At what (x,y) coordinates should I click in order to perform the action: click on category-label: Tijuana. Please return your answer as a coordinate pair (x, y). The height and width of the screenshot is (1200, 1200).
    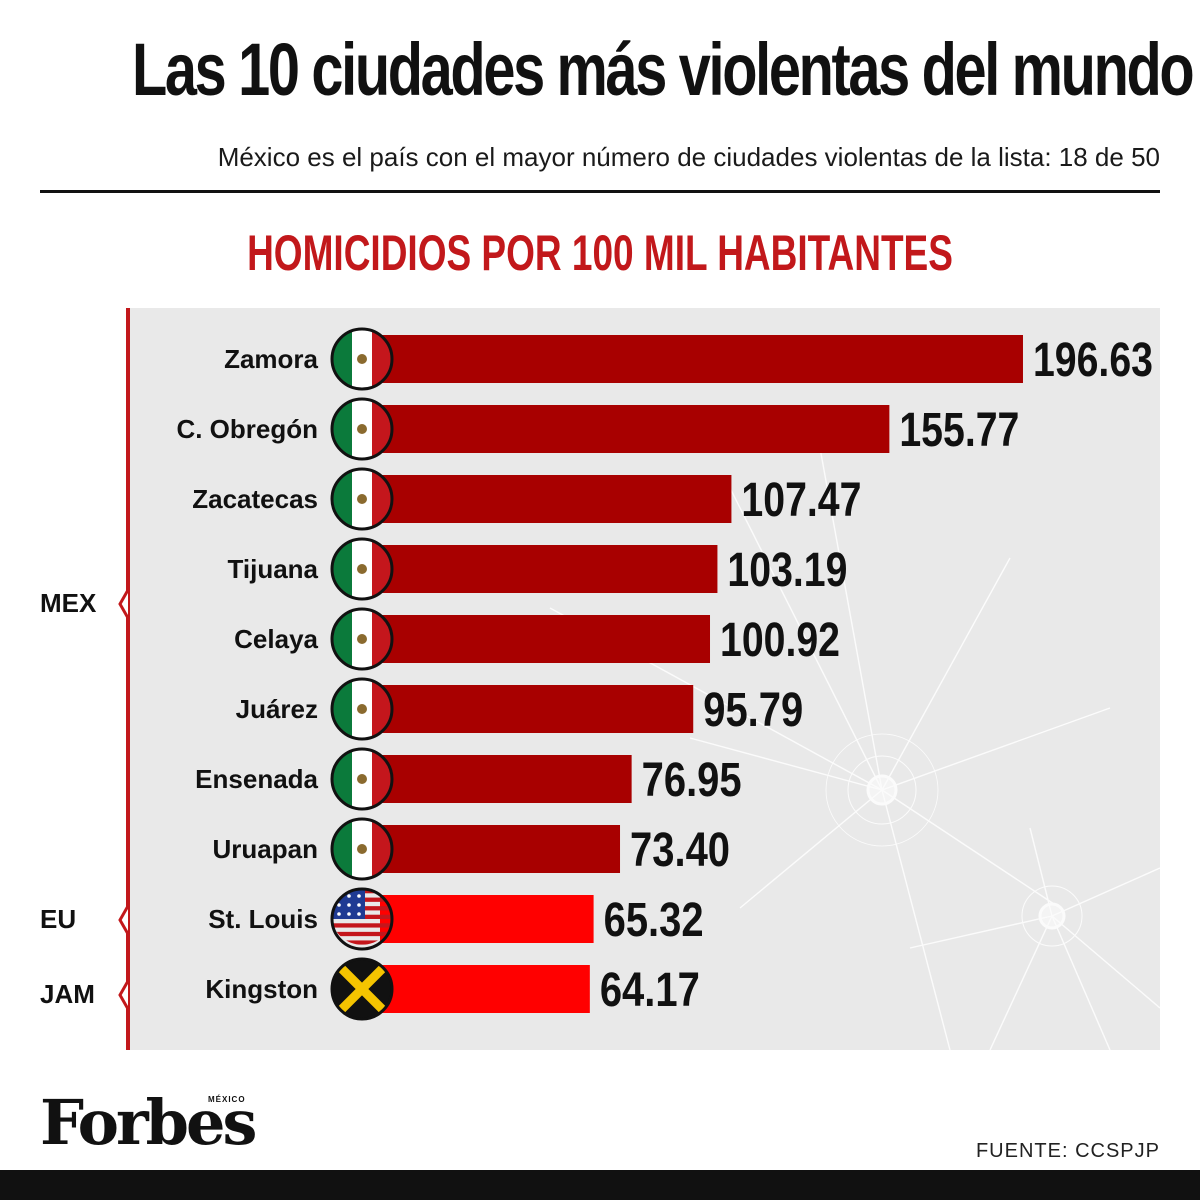
    Looking at the image, I should click on (272, 569).